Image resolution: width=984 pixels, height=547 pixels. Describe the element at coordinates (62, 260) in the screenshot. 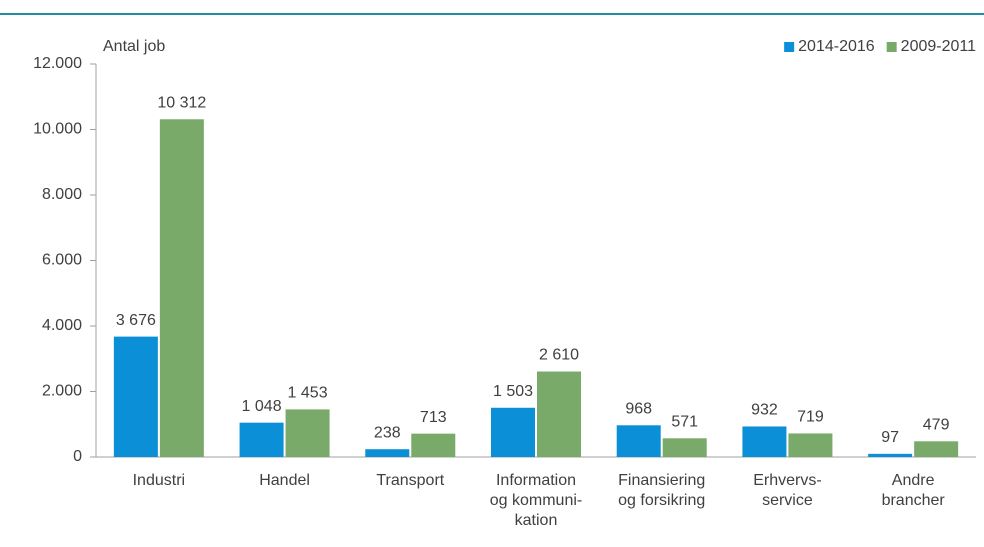

I see `y-tick-label: 6.000` at that location.